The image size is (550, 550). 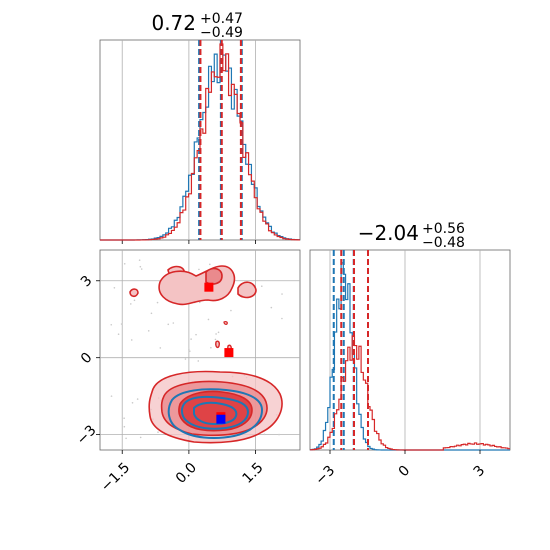 I want to click on panel-hist-right-series, so click(x=410, y=350).